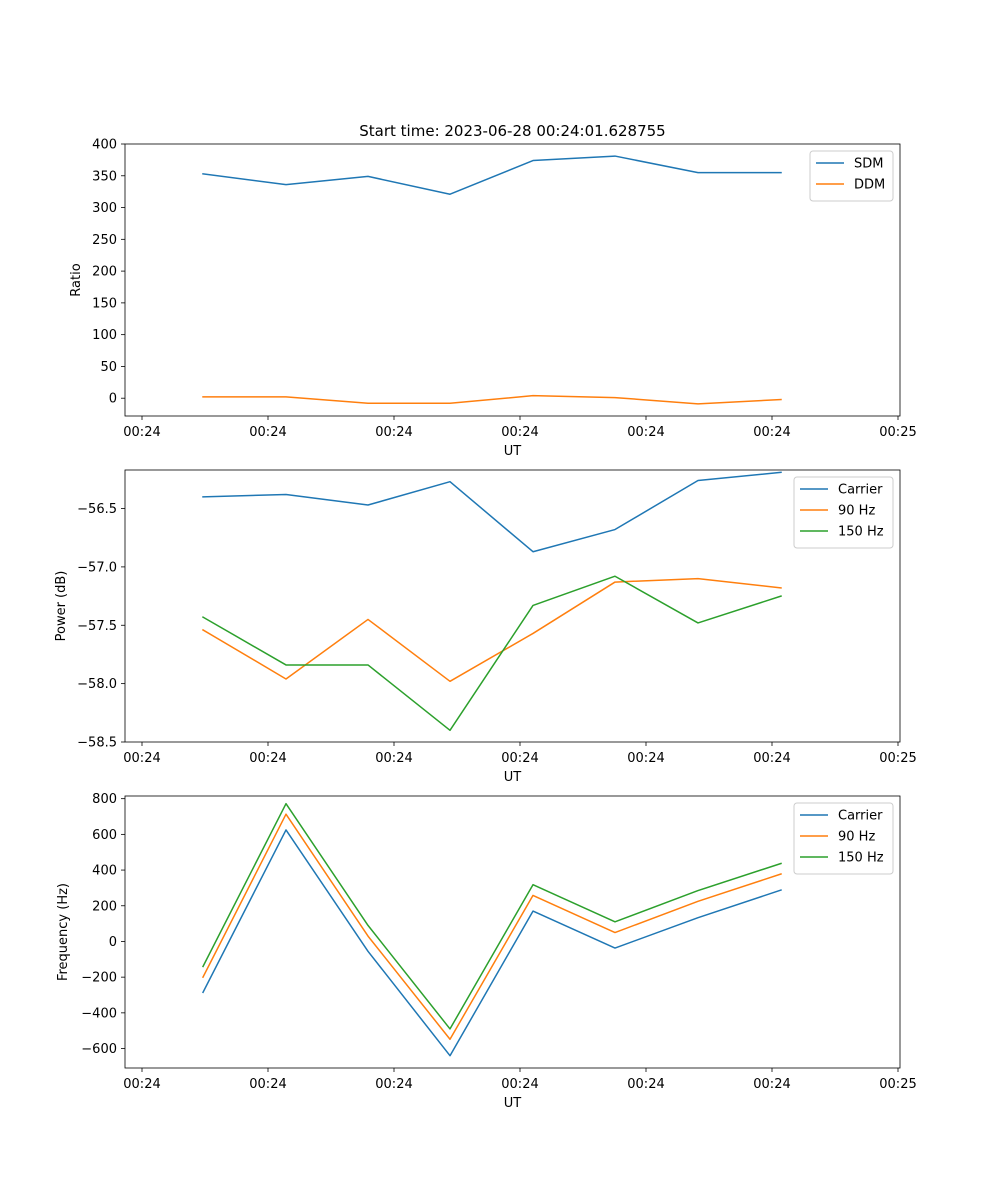  Describe the element at coordinates (851, 176) in the screenshot. I see `chart-ratio-legend: SDM DDM` at that location.